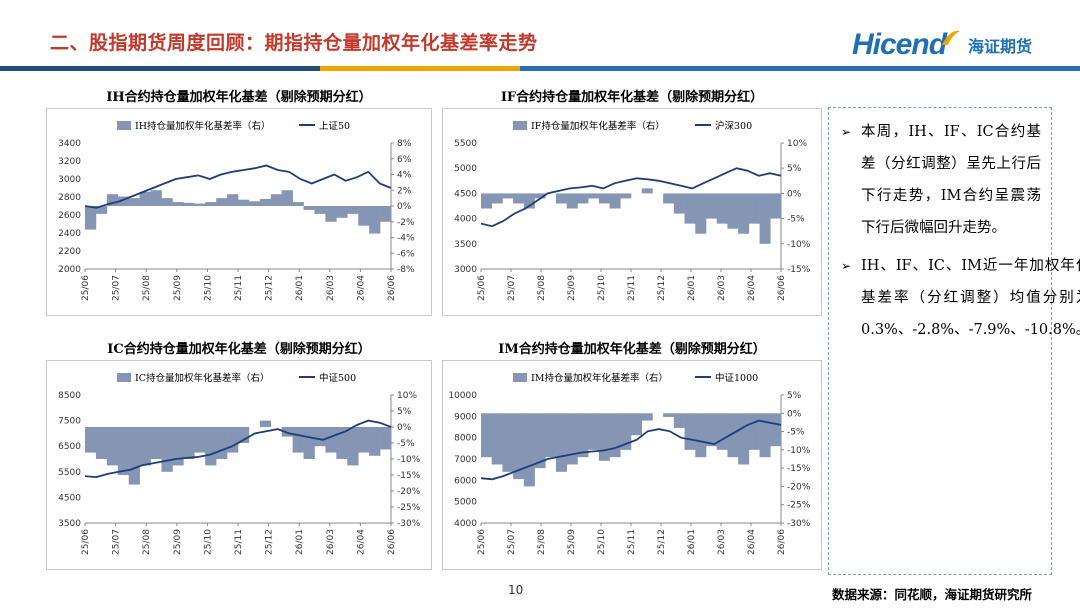  Describe the element at coordinates (69, 198) in the screenshot. I see `y-tick-label-left: 2800` at that location.